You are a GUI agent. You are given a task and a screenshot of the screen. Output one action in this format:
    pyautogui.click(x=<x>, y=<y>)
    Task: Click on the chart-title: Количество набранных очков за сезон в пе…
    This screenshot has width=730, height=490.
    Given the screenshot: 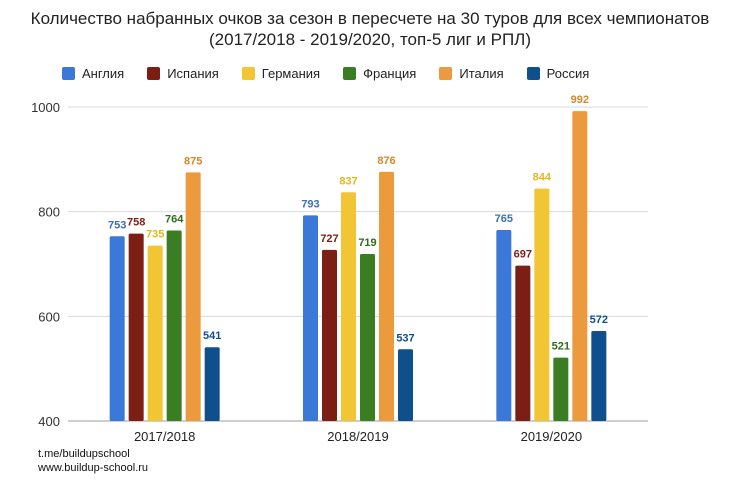 What is the action you would take?
    pyautogui.click(x=370, y=29)
    